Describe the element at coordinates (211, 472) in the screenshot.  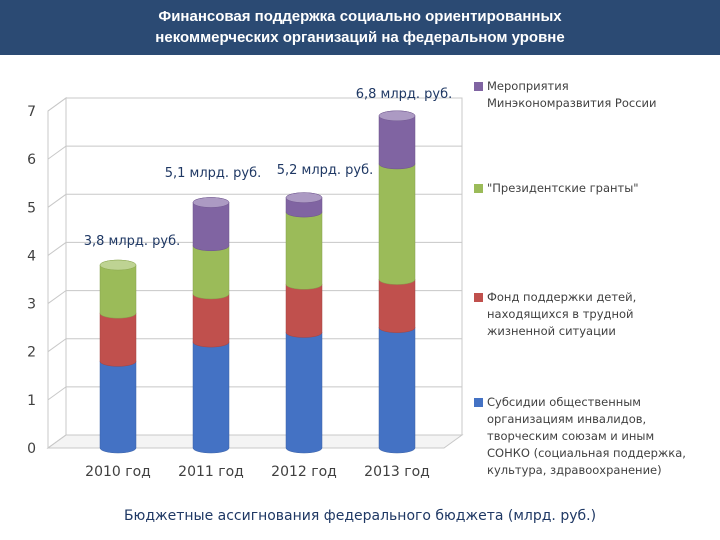
I see `x-tick-label: 2011 год` at that location.